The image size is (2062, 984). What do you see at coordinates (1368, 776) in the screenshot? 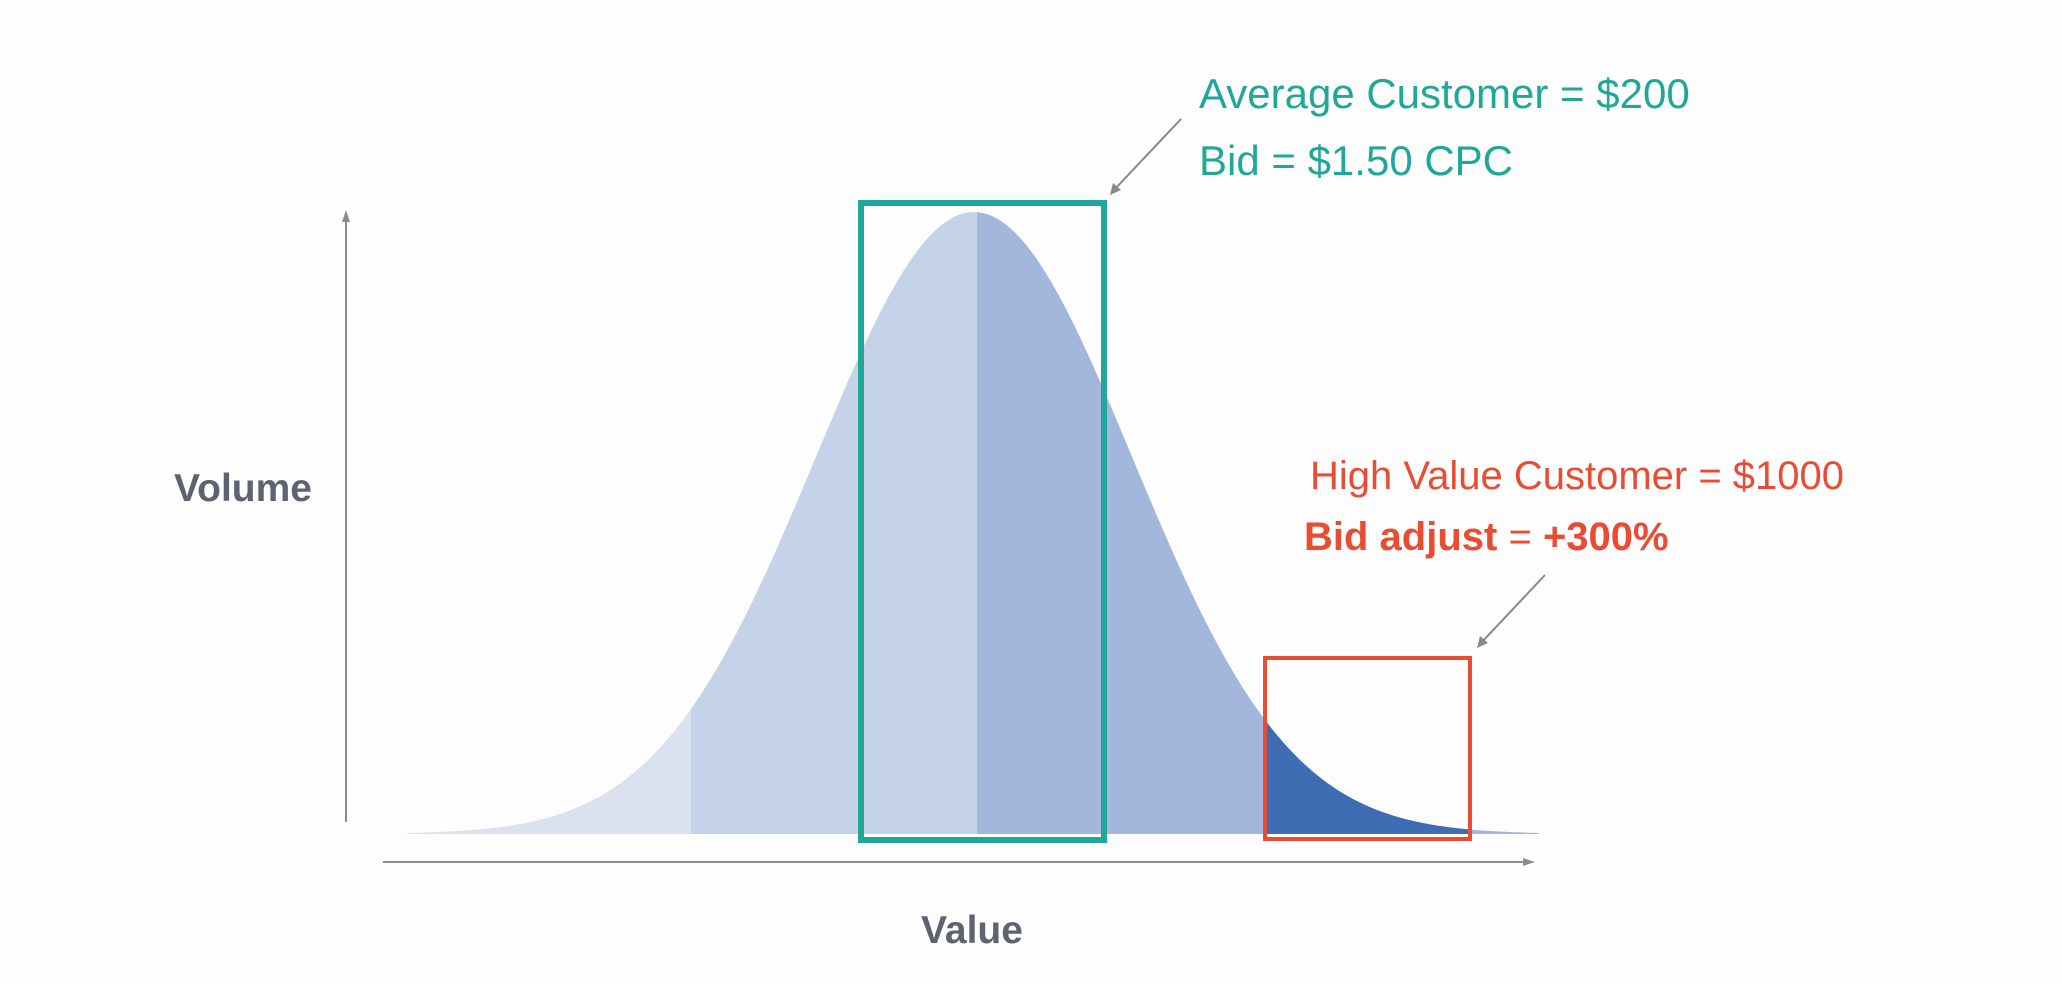
I see `curve-band-high-value-tail` at bounding box center [1368, 776].